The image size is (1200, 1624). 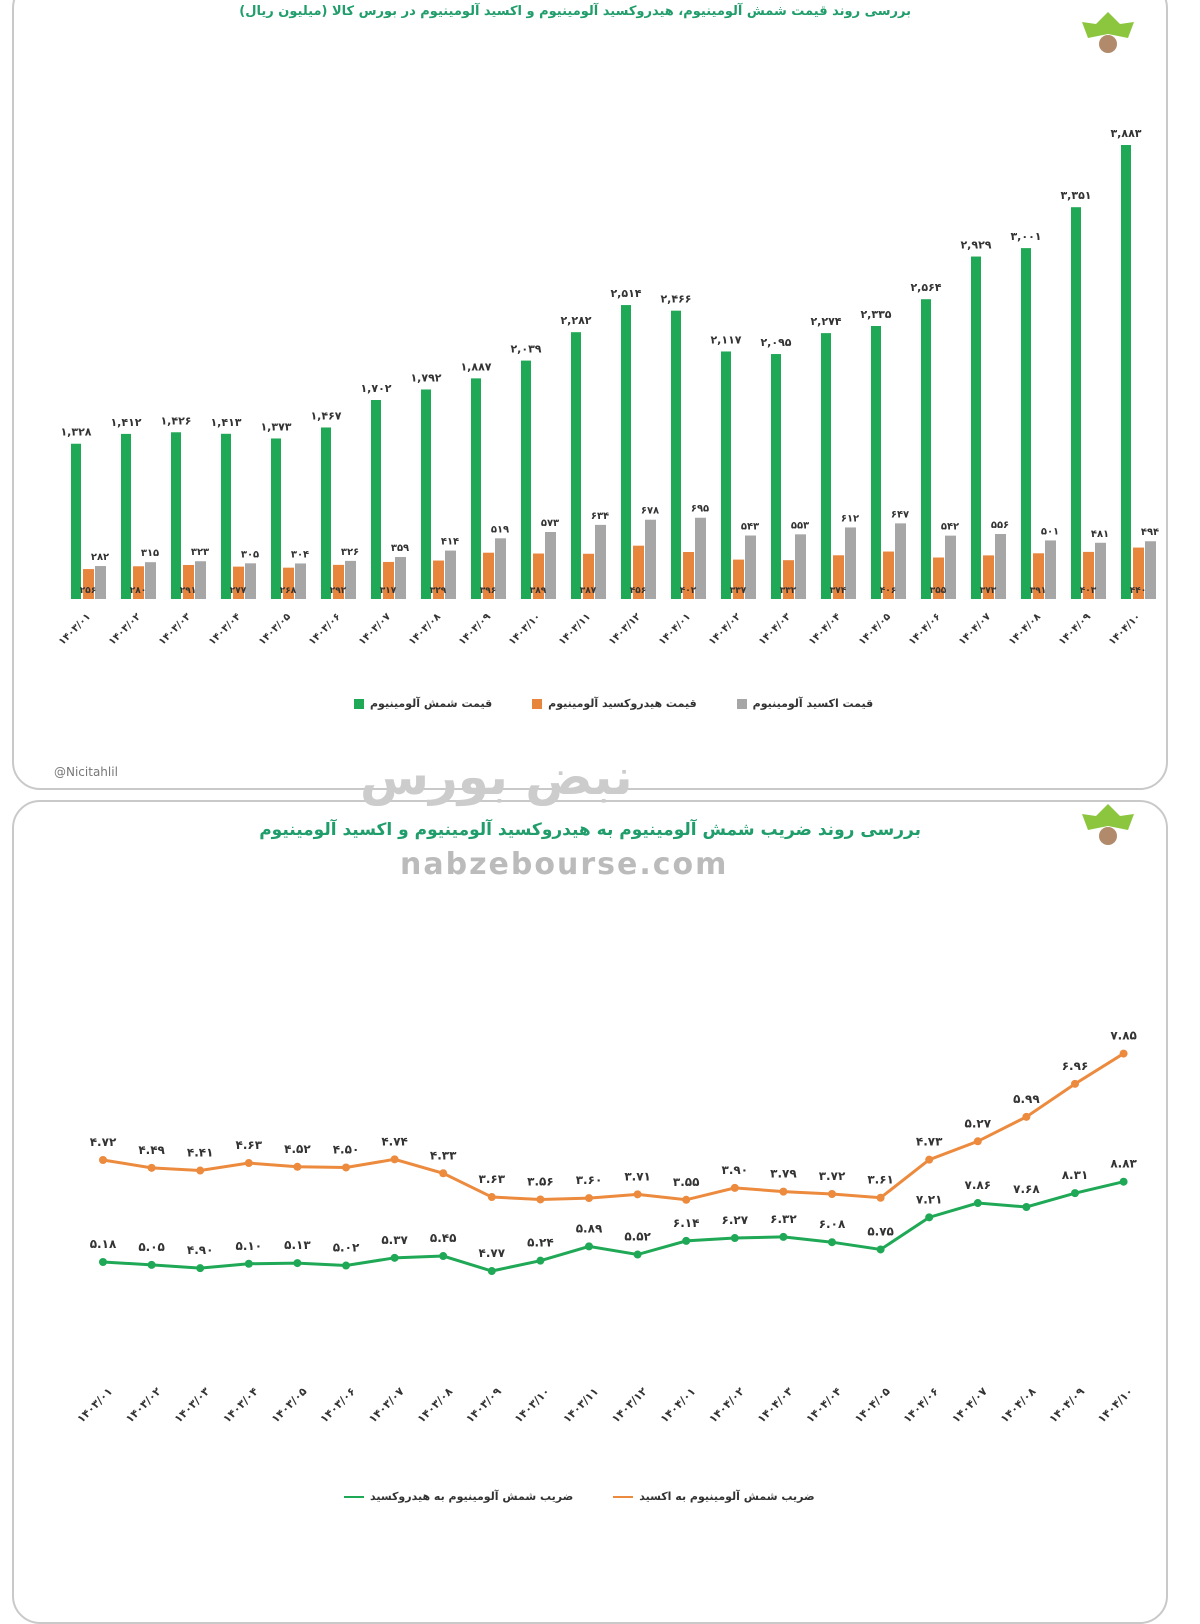 I want to click on x-tick-label: ۱۴۰۳/۰۷, so click(x=375, y=629).